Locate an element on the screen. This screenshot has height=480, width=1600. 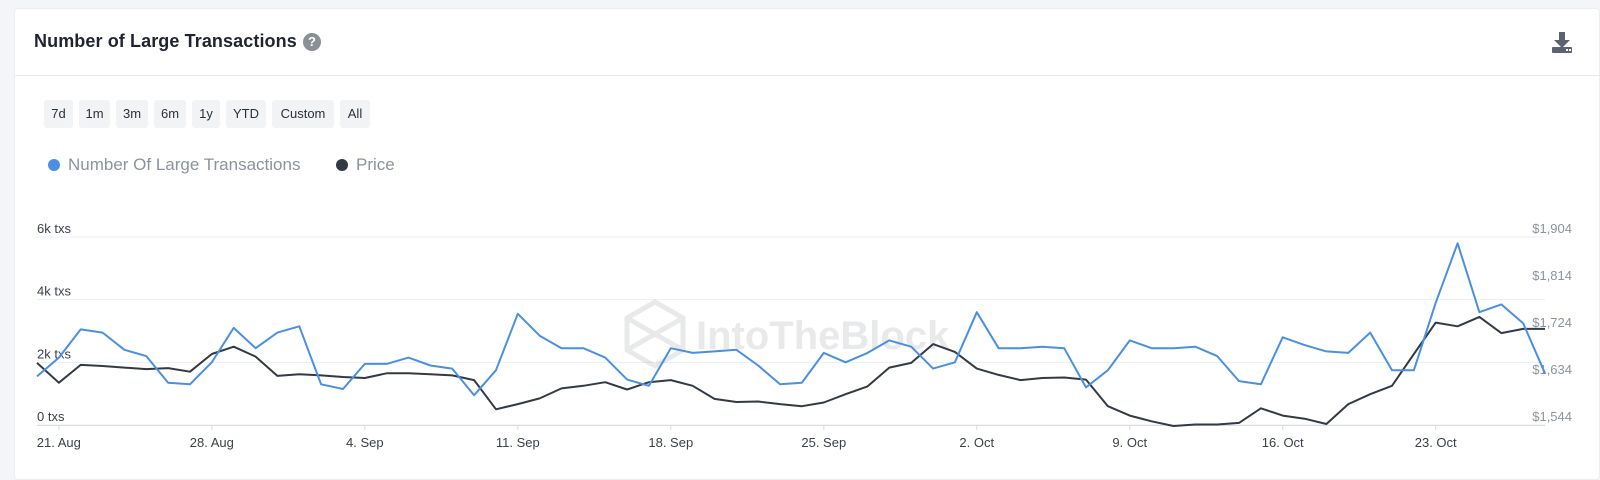
chart-title: Number of Large Transactions is located at coordinates (165, 41).